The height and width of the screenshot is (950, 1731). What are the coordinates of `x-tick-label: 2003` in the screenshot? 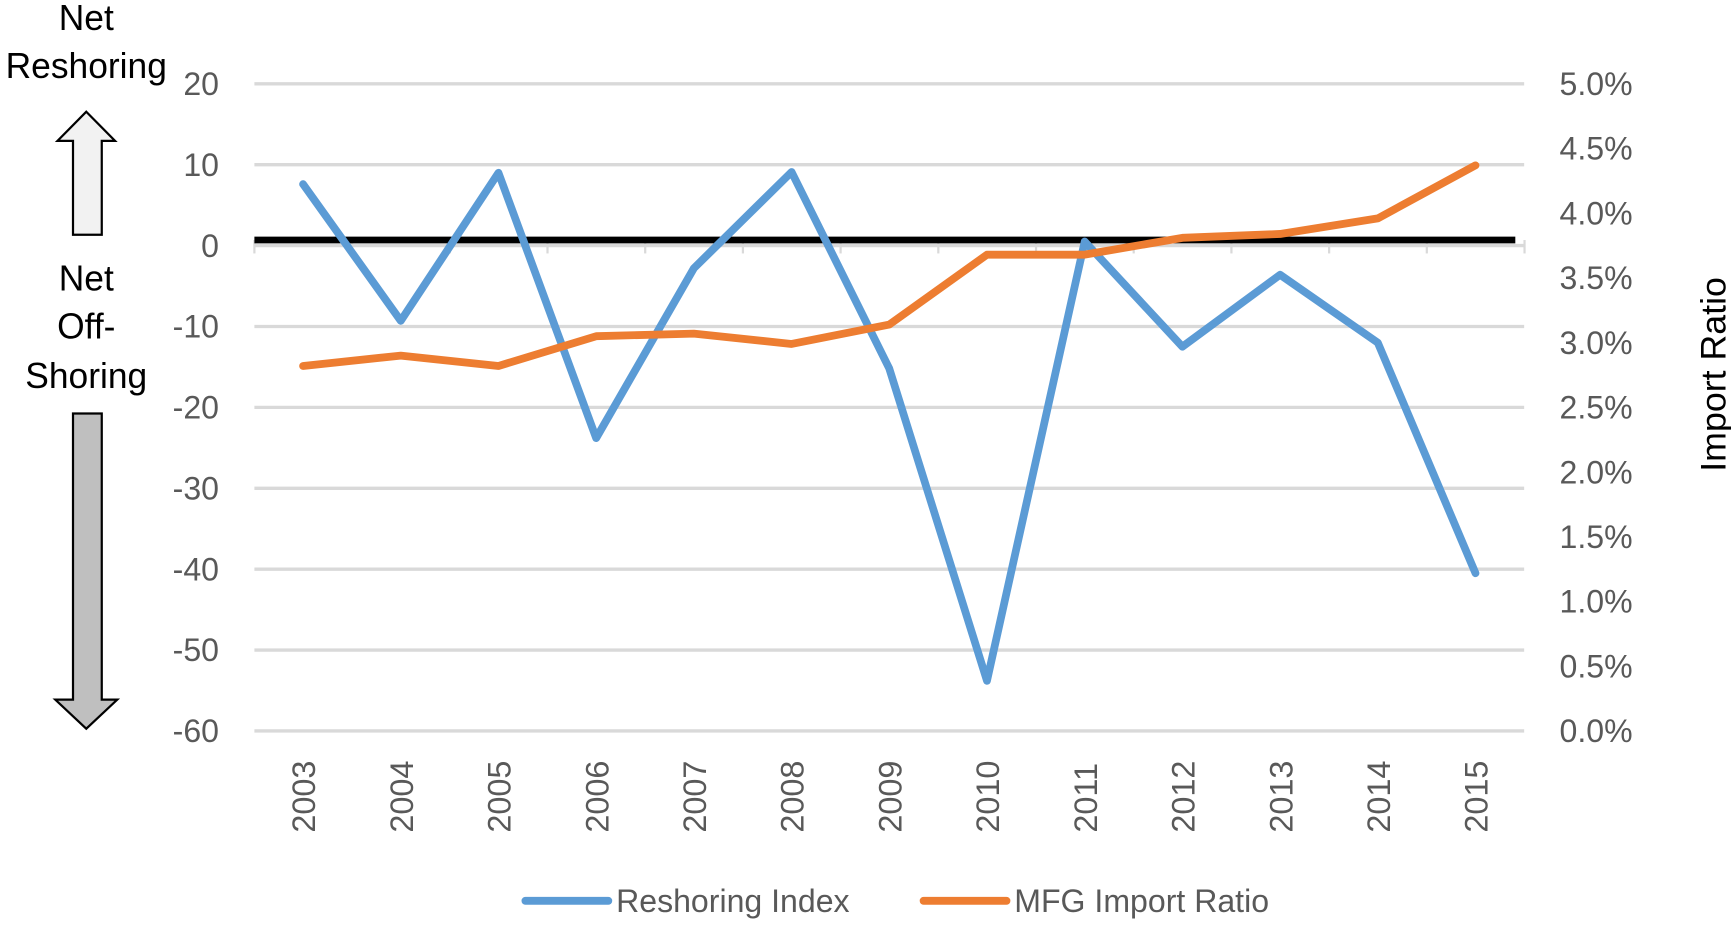 It's located at (304, 797).